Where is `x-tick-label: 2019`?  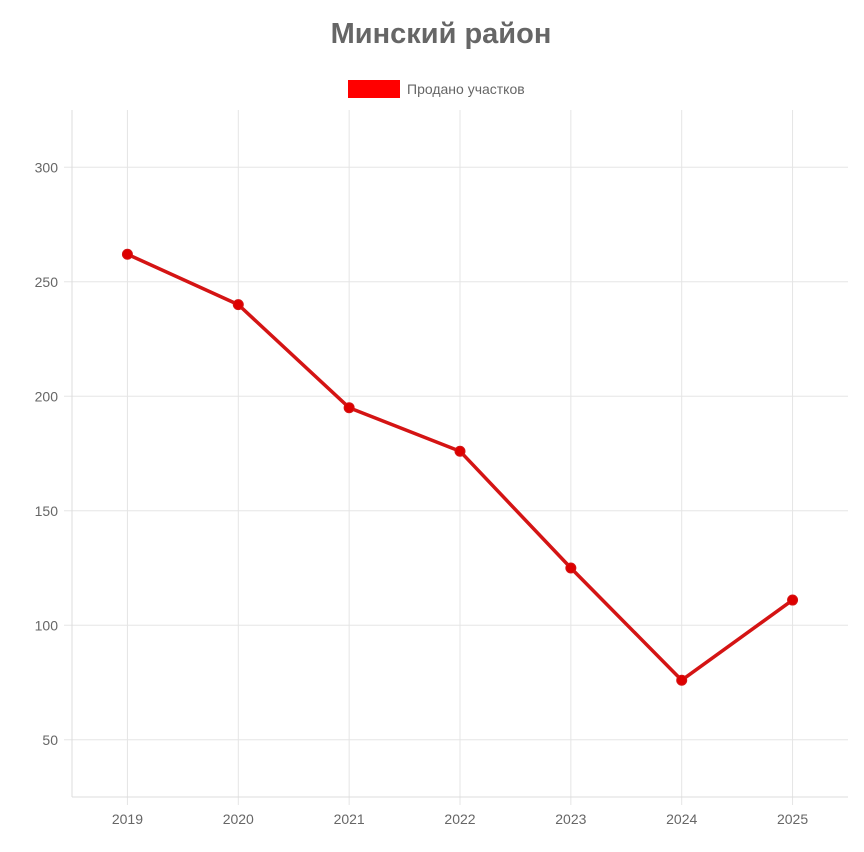
x-tick-label: 2019 is located at coordinates (127, 819).